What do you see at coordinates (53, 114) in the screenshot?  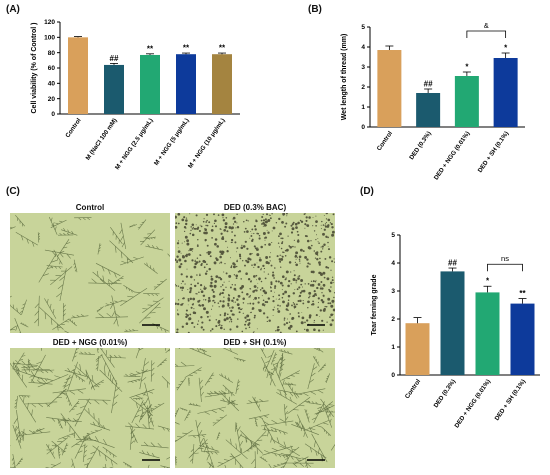 I see `chart-a-y-tick-label: 0` at bounding box center [53, 114].